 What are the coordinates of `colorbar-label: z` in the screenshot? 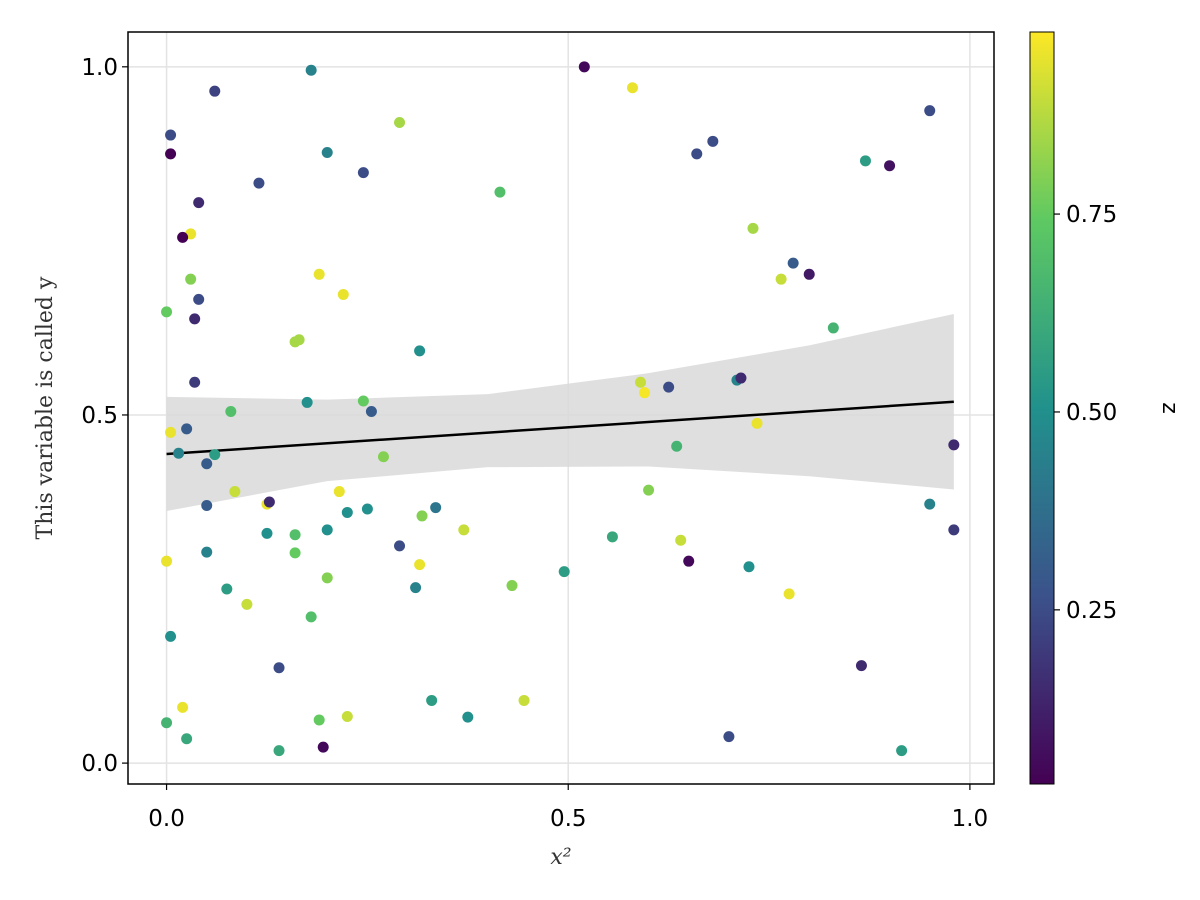 It's located at (1169, 408).